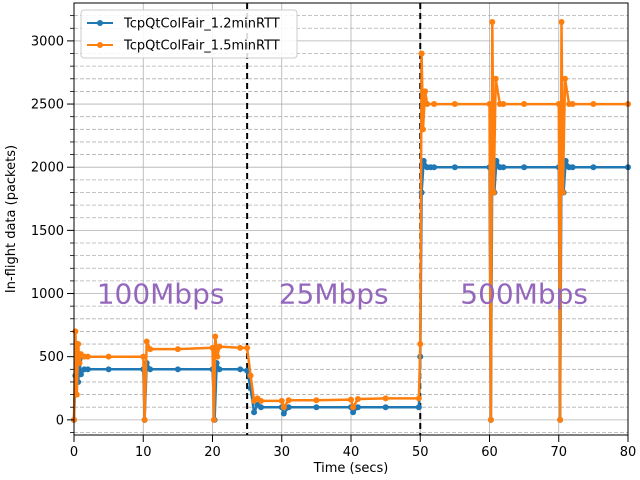  Describe the element at coordinates (47, 294) in the screenshot. I see `y-tick-label: 1000` at that location.